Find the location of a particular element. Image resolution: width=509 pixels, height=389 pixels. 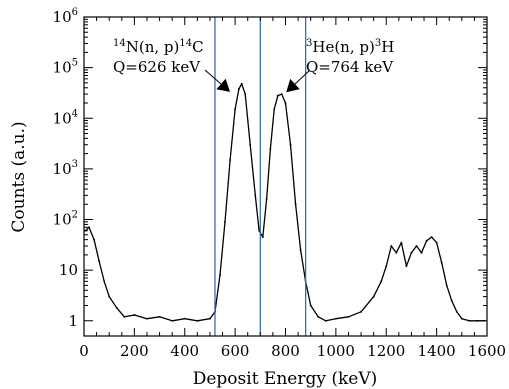

x-tick-label: 600 is located at coordinates (235, 351).